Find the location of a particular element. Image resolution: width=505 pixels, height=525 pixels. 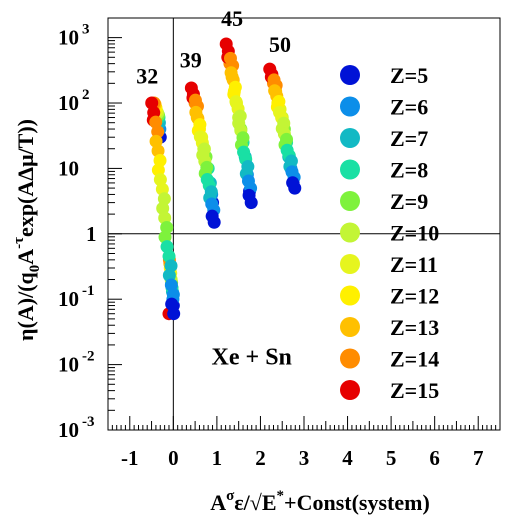

x-tick-label: -1 is located at coordinates (130, 458).